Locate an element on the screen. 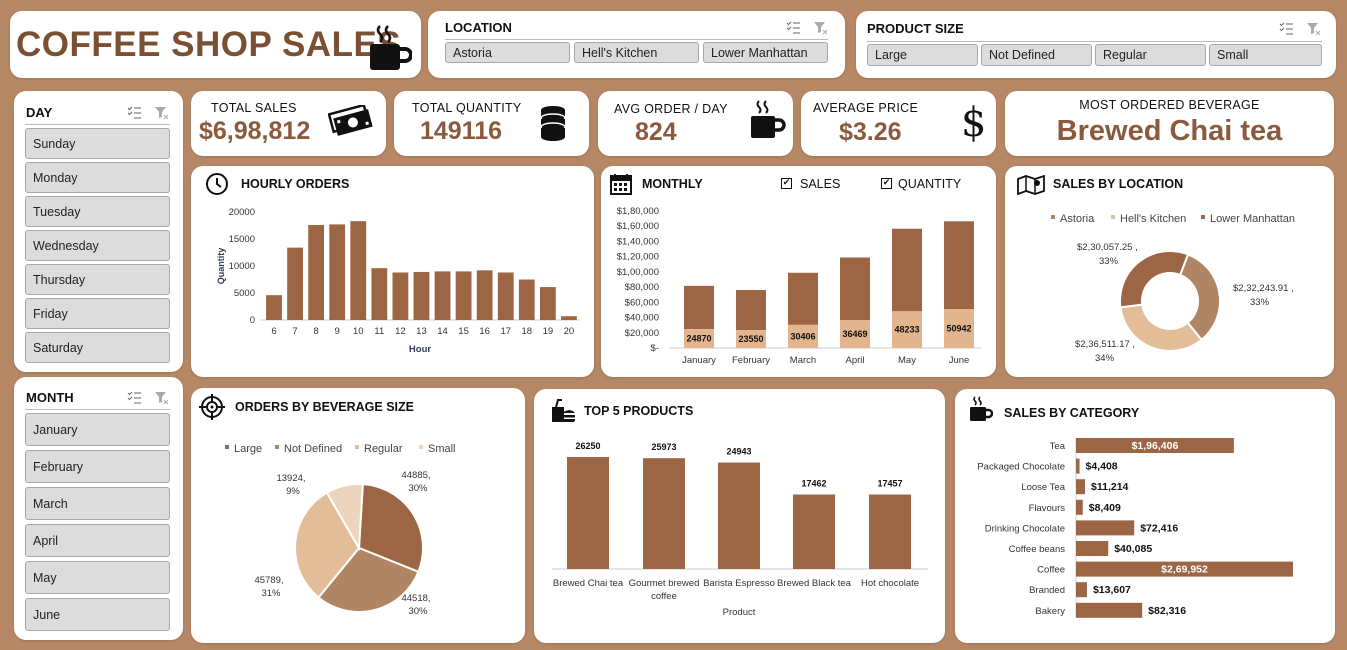 Image resolution: width=1347 pixels, height=650 pixels. legend-label: Hell's Kitchen is located at coordinates (1153, 219).